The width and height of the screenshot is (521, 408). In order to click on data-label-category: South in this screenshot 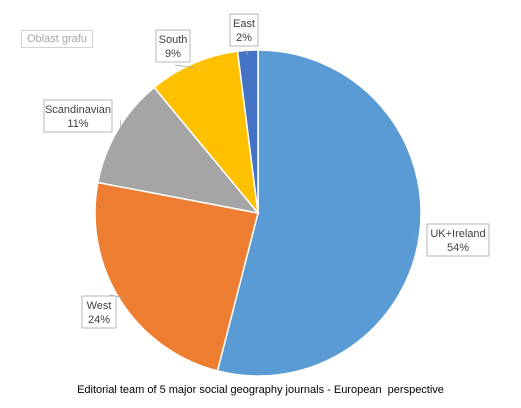, I will do `click(173, 40)`.